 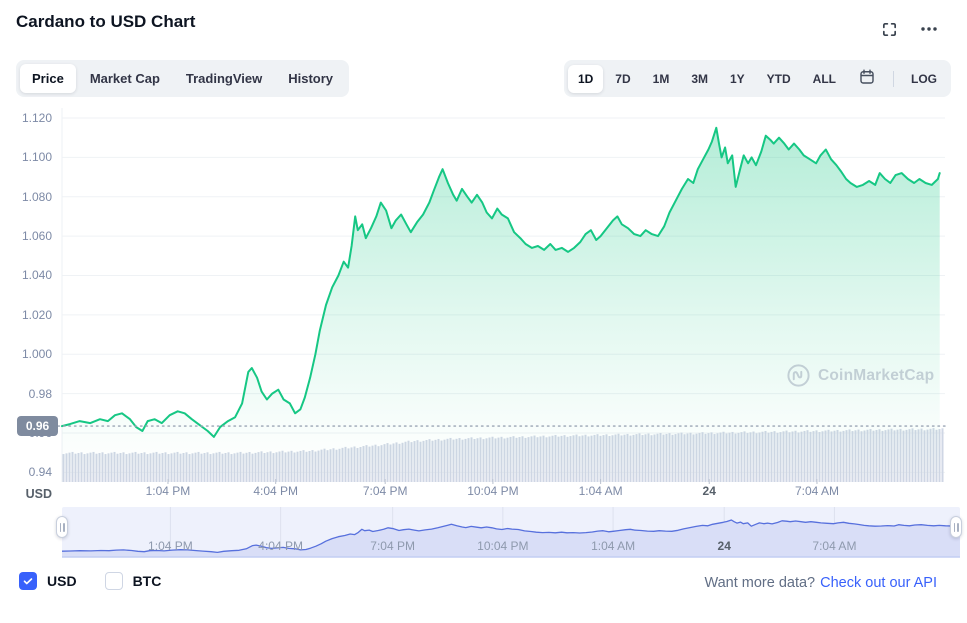 I want to click on x-tick-label: 1:04 PM, so click(x=168, y=491).